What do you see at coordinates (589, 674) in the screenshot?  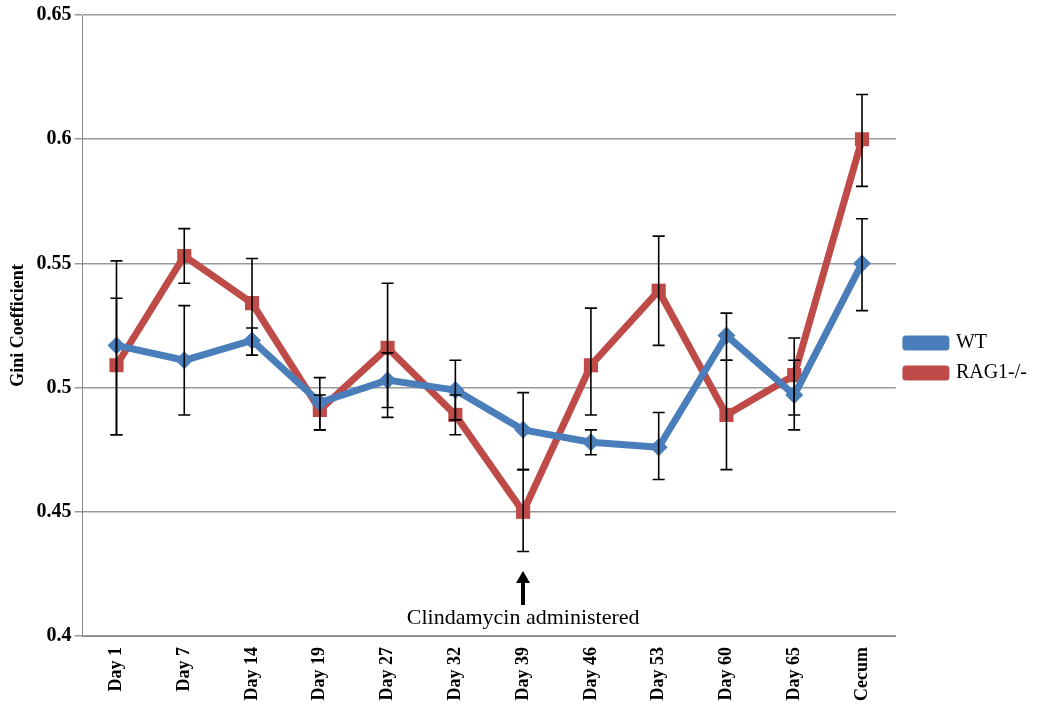 I see `x-tick-label: Day 46` at bounding box center [589, 674].